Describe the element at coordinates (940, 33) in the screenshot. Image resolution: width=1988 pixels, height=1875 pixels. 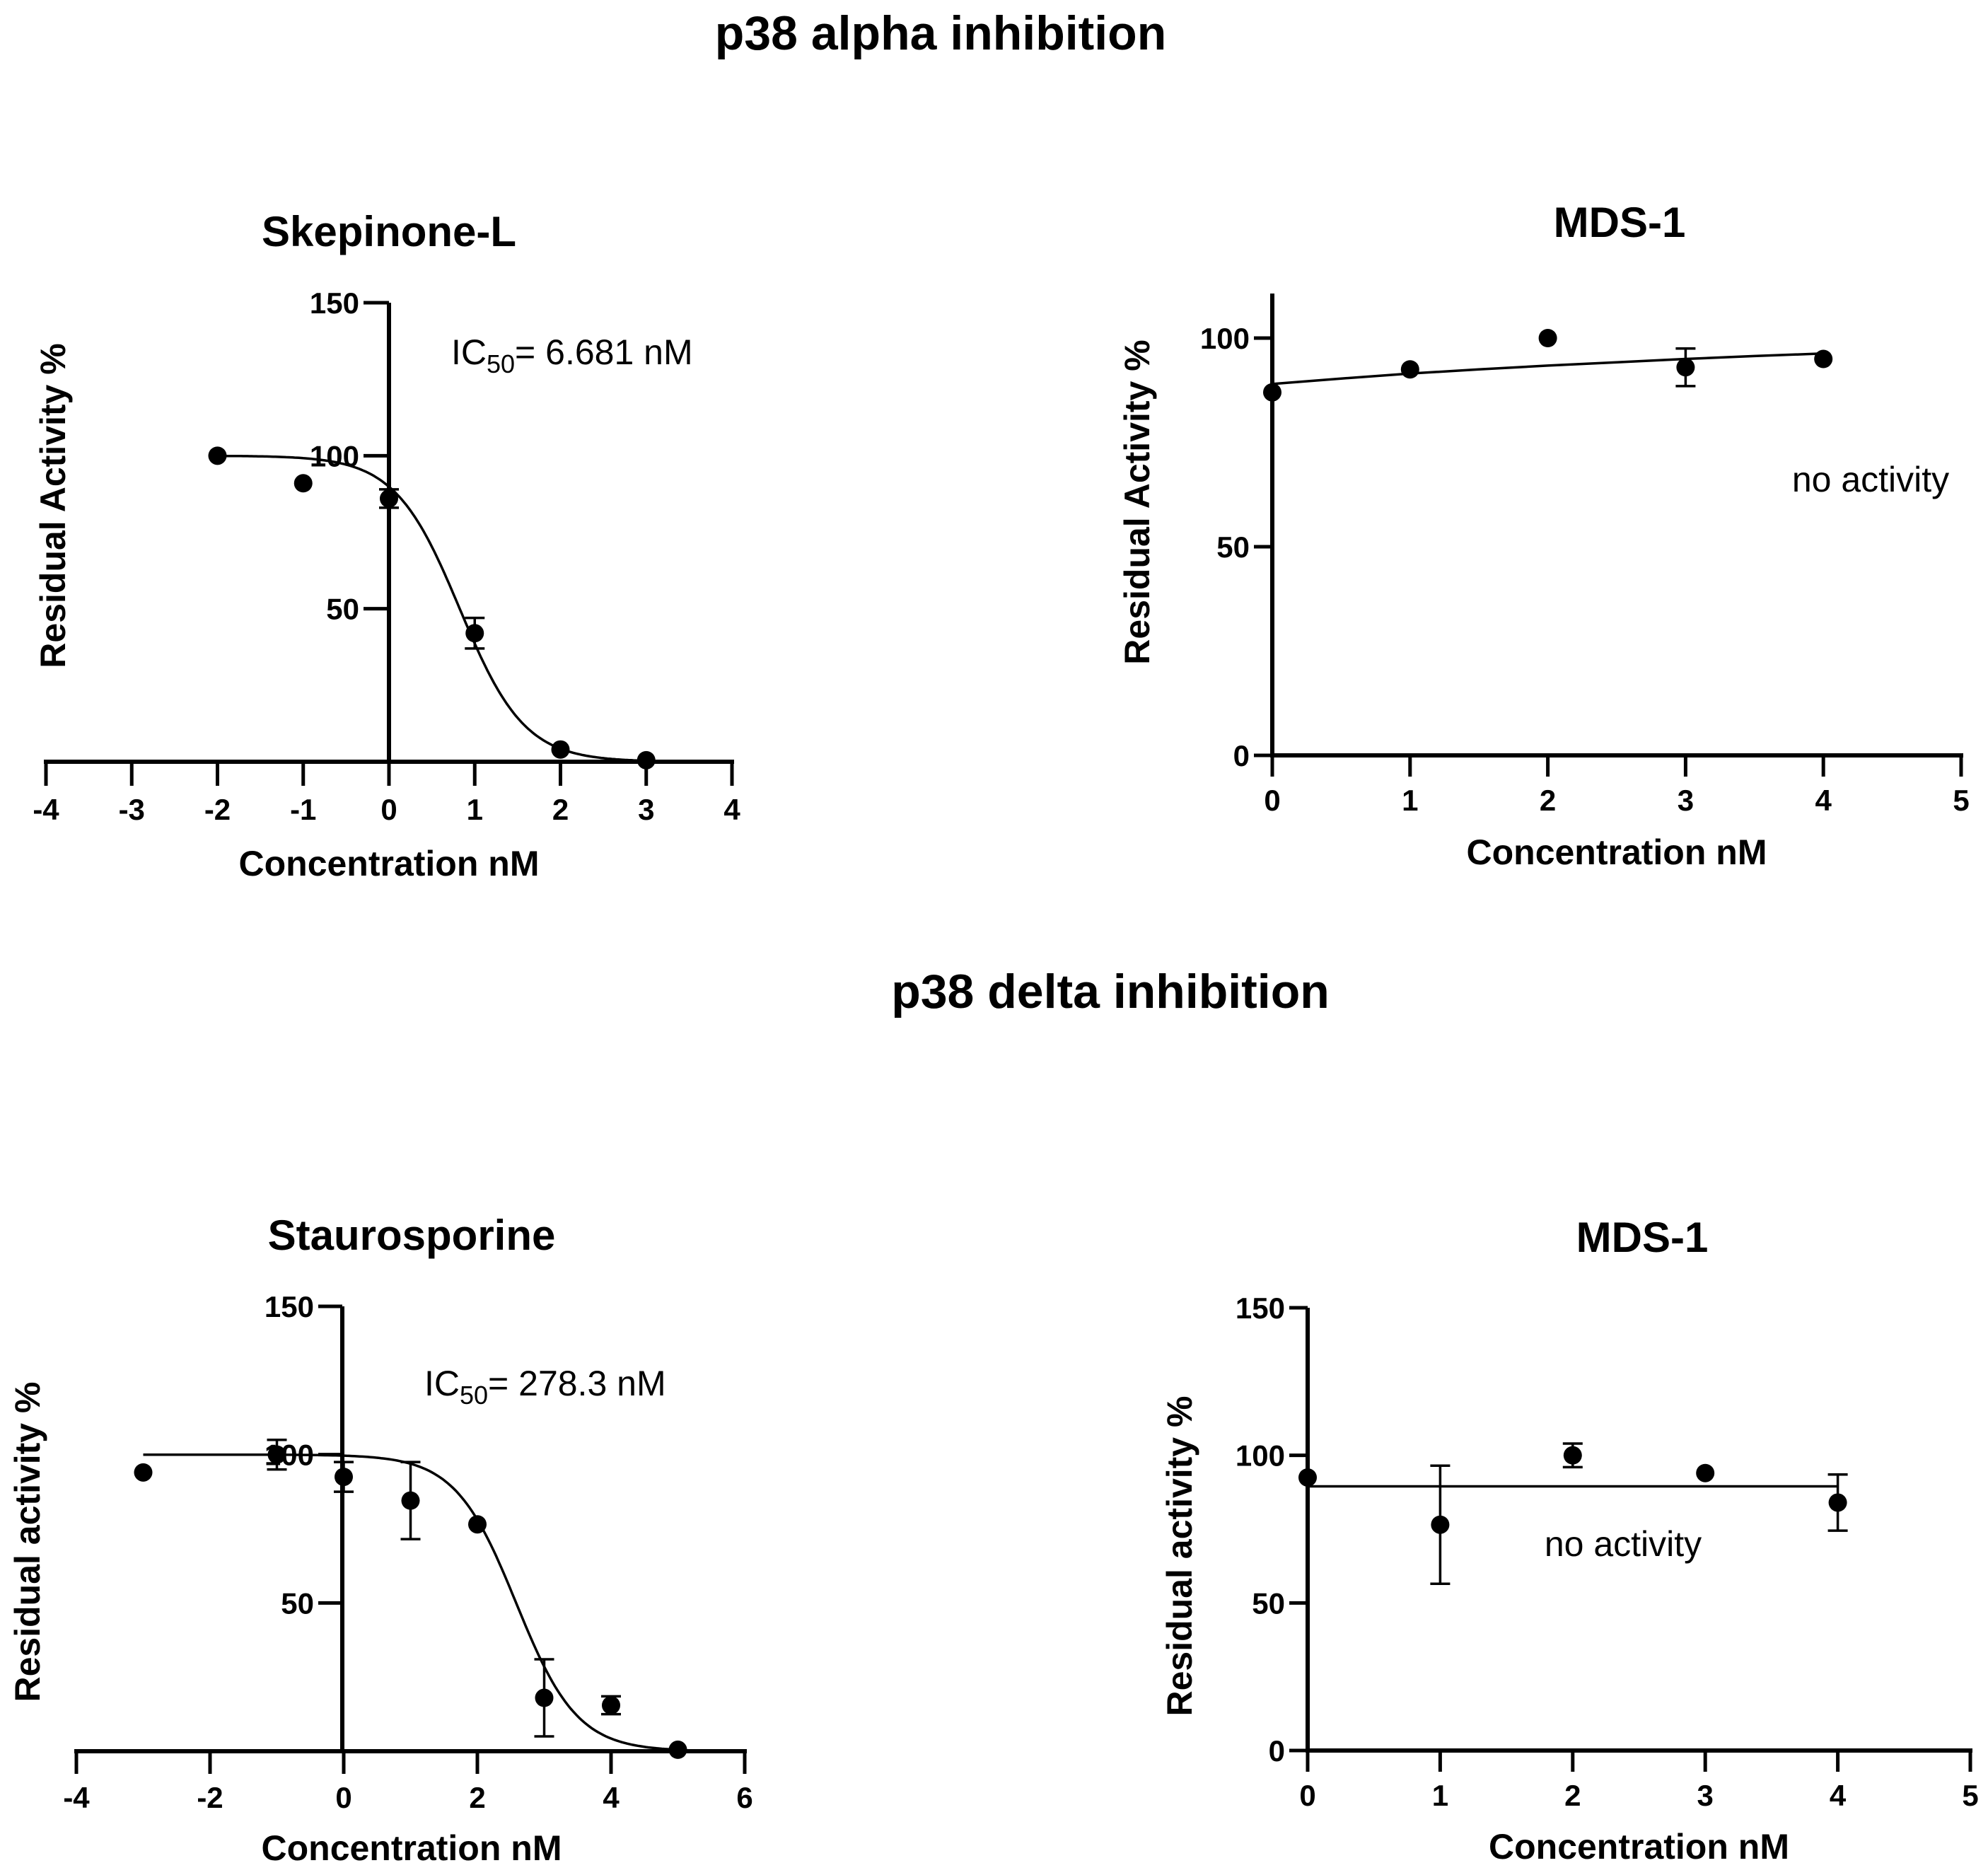
I see `section-title-alpha: p38 alpha inhibition` at that location.